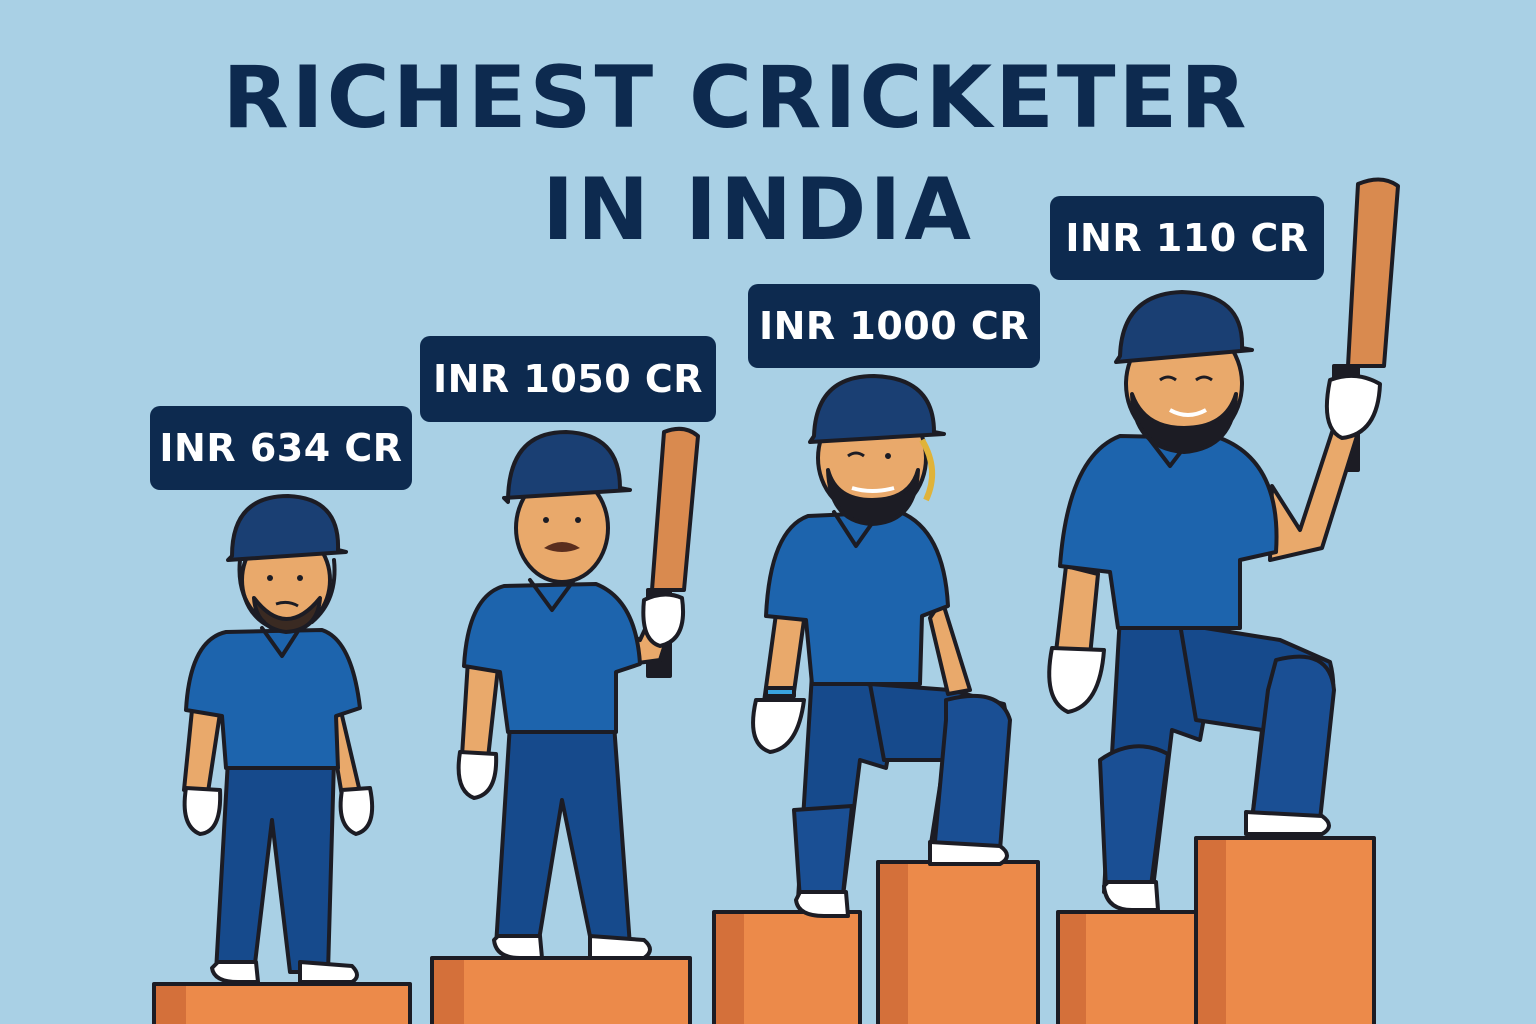  I want to click on podium-block-4a, so click(1127, 967).